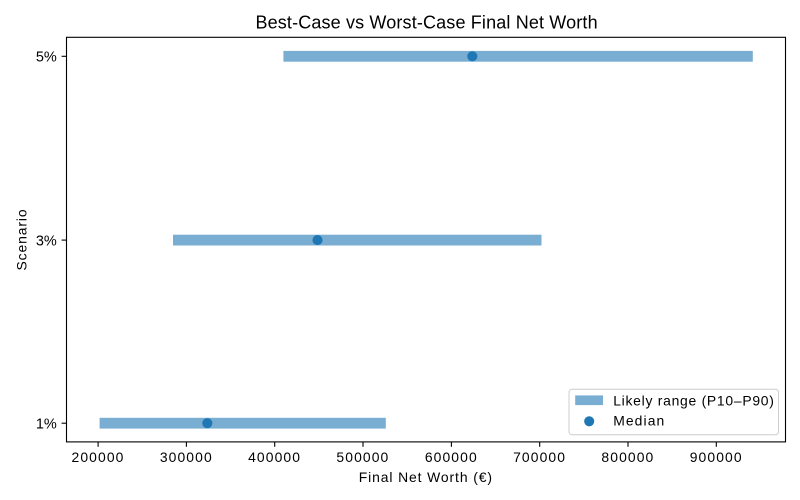 This screenshot has width=800, height=500. What do you see at coordinates (627, 457) in the screenshot?
I see `svg-text: 800000` at bounding box center [627, 457].